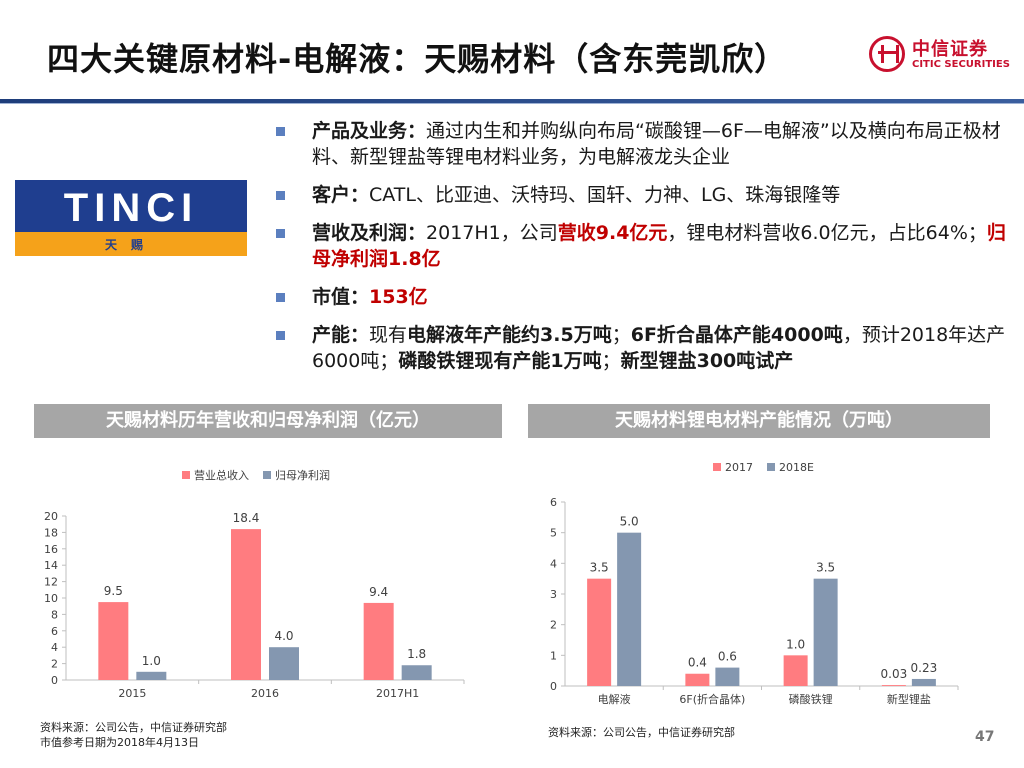 The width and height of the screenshot is (1024, 768). I want to click on y-tick-label: 0, so click(553, 686).